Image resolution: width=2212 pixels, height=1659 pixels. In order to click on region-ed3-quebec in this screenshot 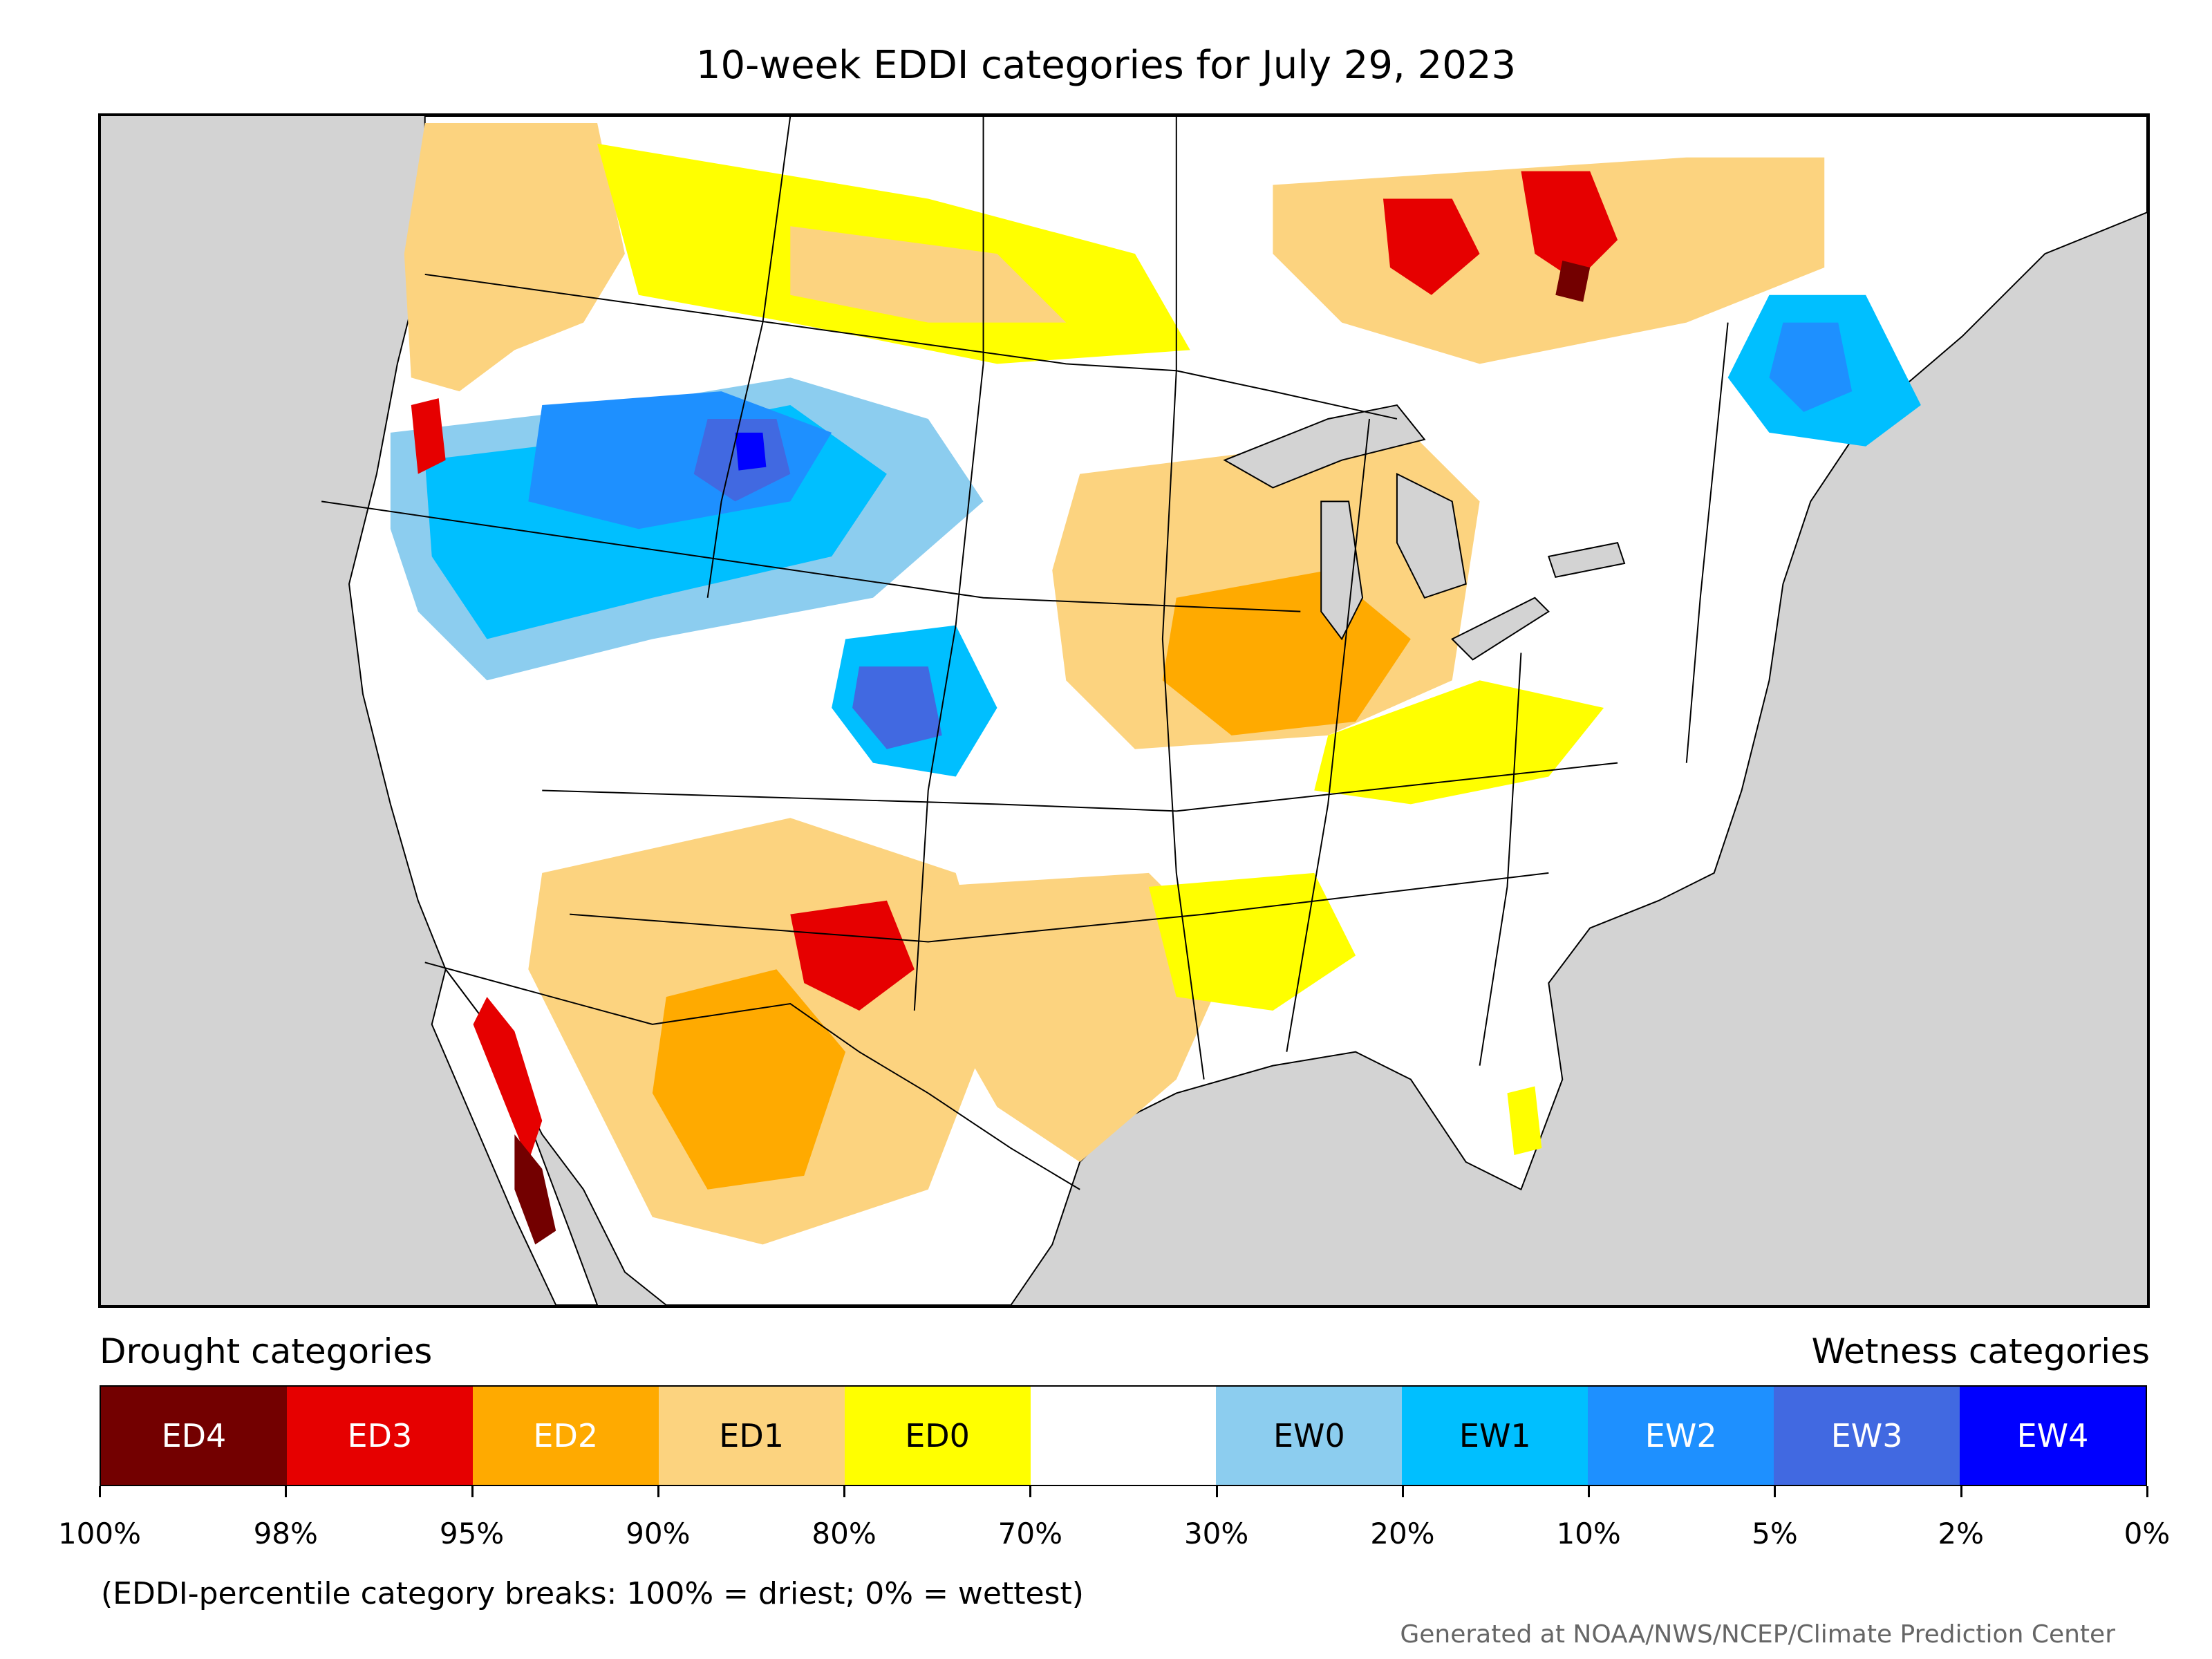, I will do `click(1569, 226)`.